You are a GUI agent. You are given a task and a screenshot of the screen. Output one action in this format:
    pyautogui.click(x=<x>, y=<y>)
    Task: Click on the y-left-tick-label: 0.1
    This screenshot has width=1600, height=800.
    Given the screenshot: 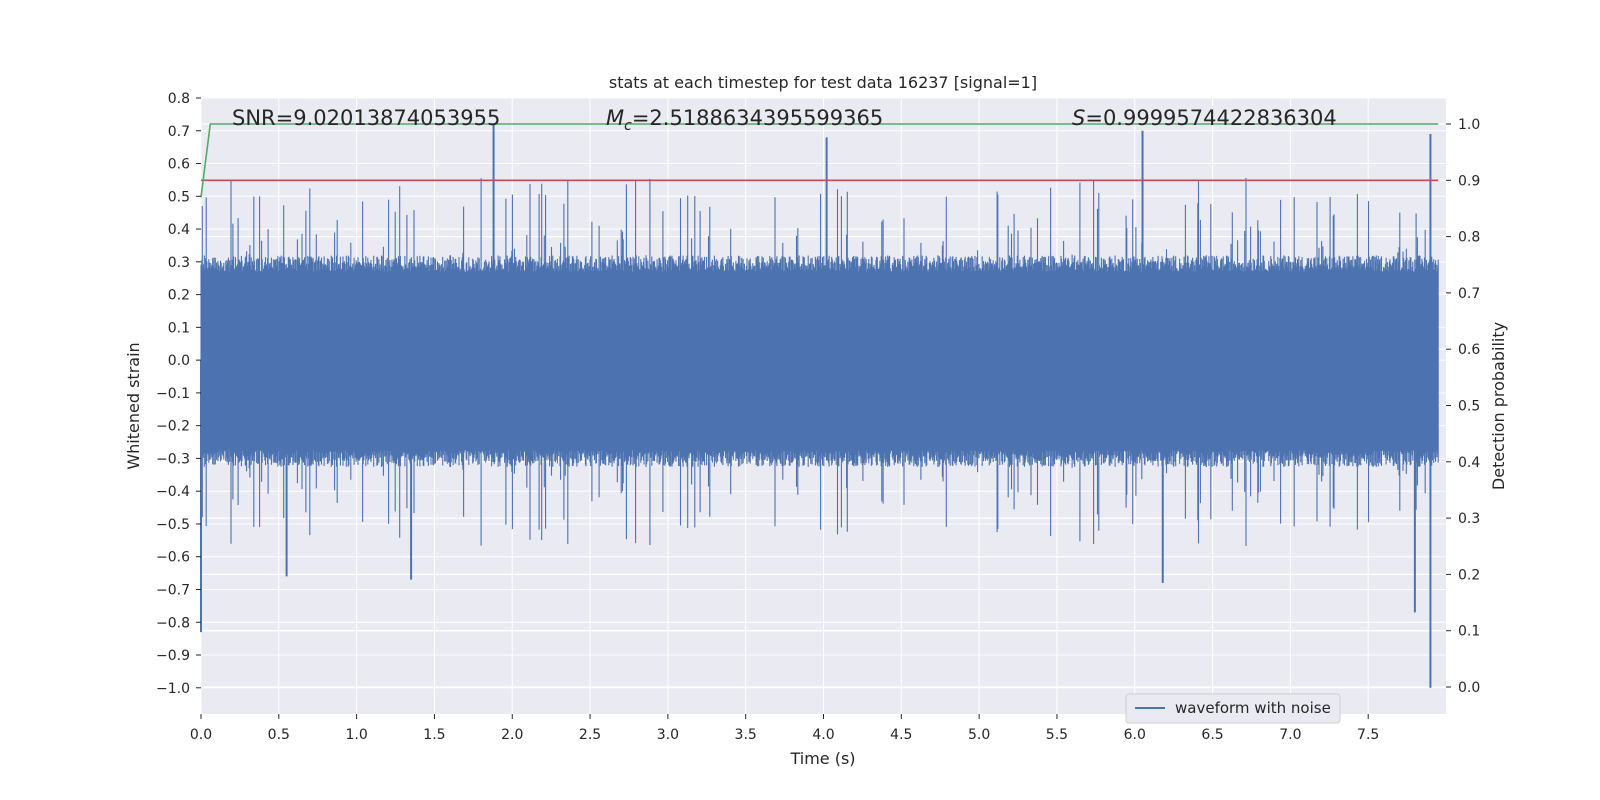 What is the action you would take?
    pyautogui.click(x=179, y=328)
    